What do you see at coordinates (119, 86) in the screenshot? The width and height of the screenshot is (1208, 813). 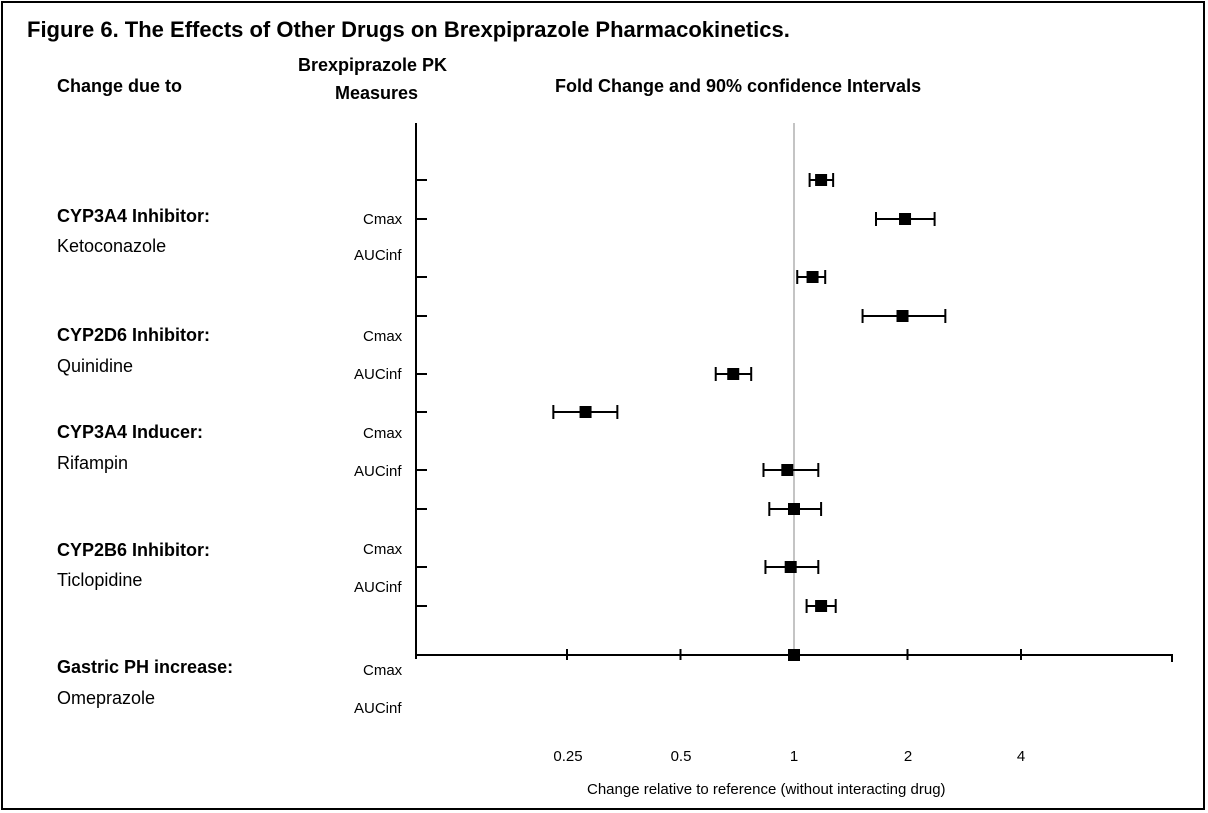 I see `header-change-due-to: Change due to` at bounding box center [119, 86].